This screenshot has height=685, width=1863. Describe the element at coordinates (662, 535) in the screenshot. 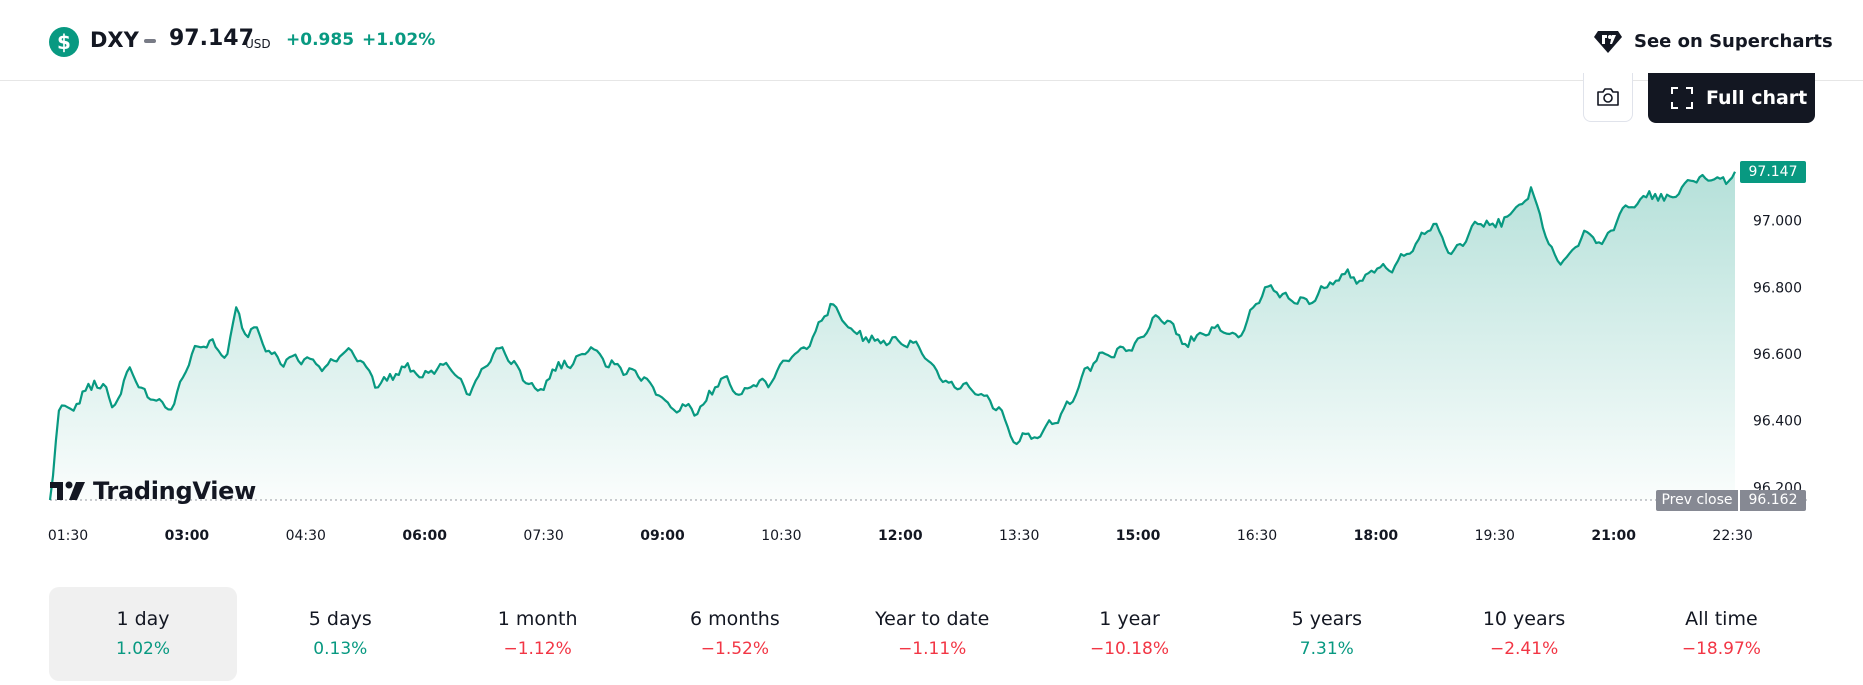

I see `x-tick-label: 09:00` at that location.